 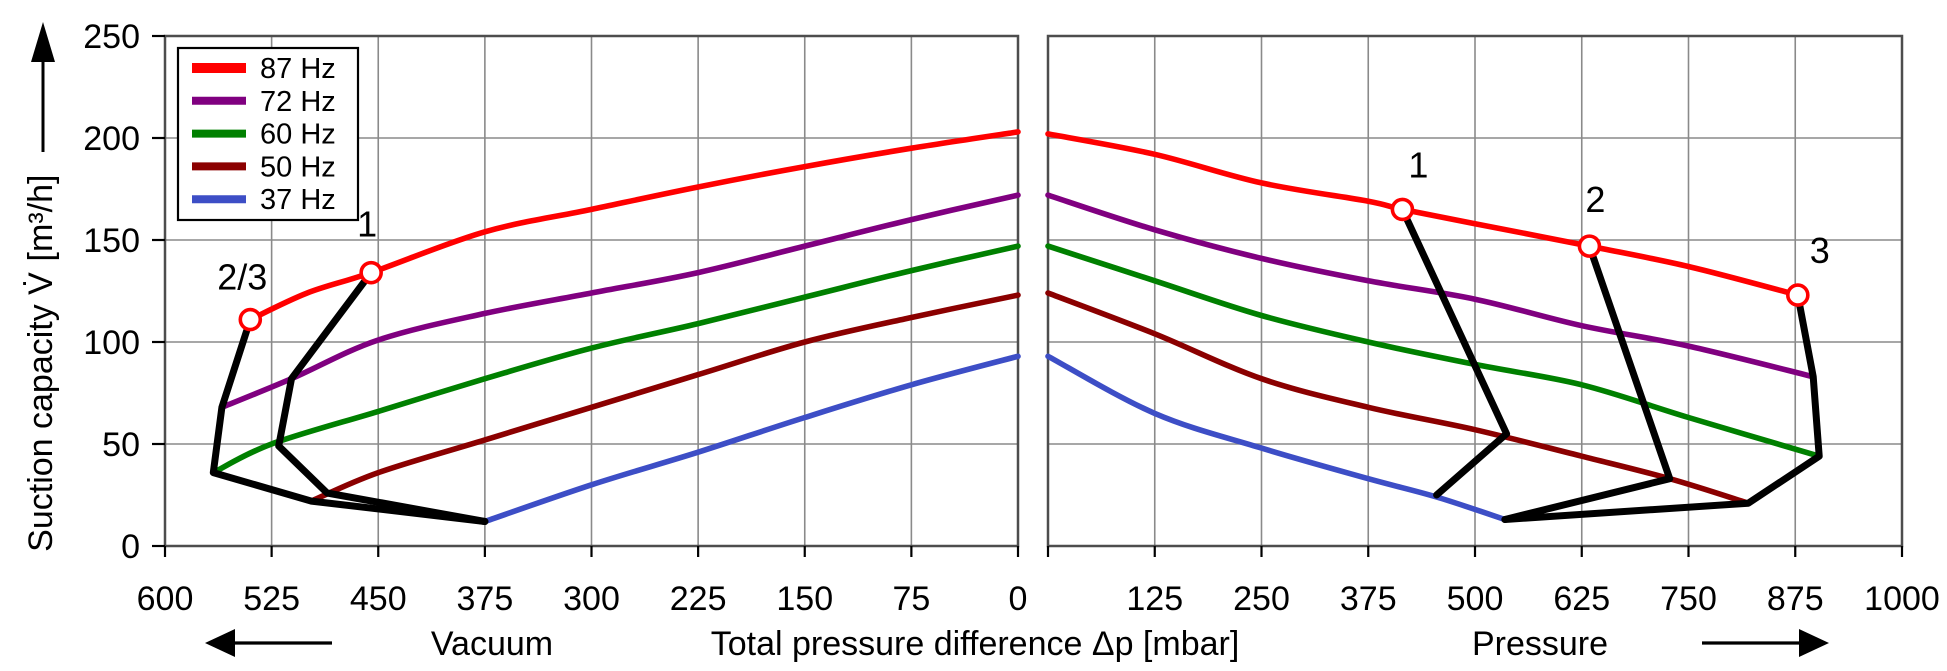 What do you see at coordinates (492, 644) in the screenshot?
I see `zone-label-vacuum: Vacuum` at bounding box center [492, 644].